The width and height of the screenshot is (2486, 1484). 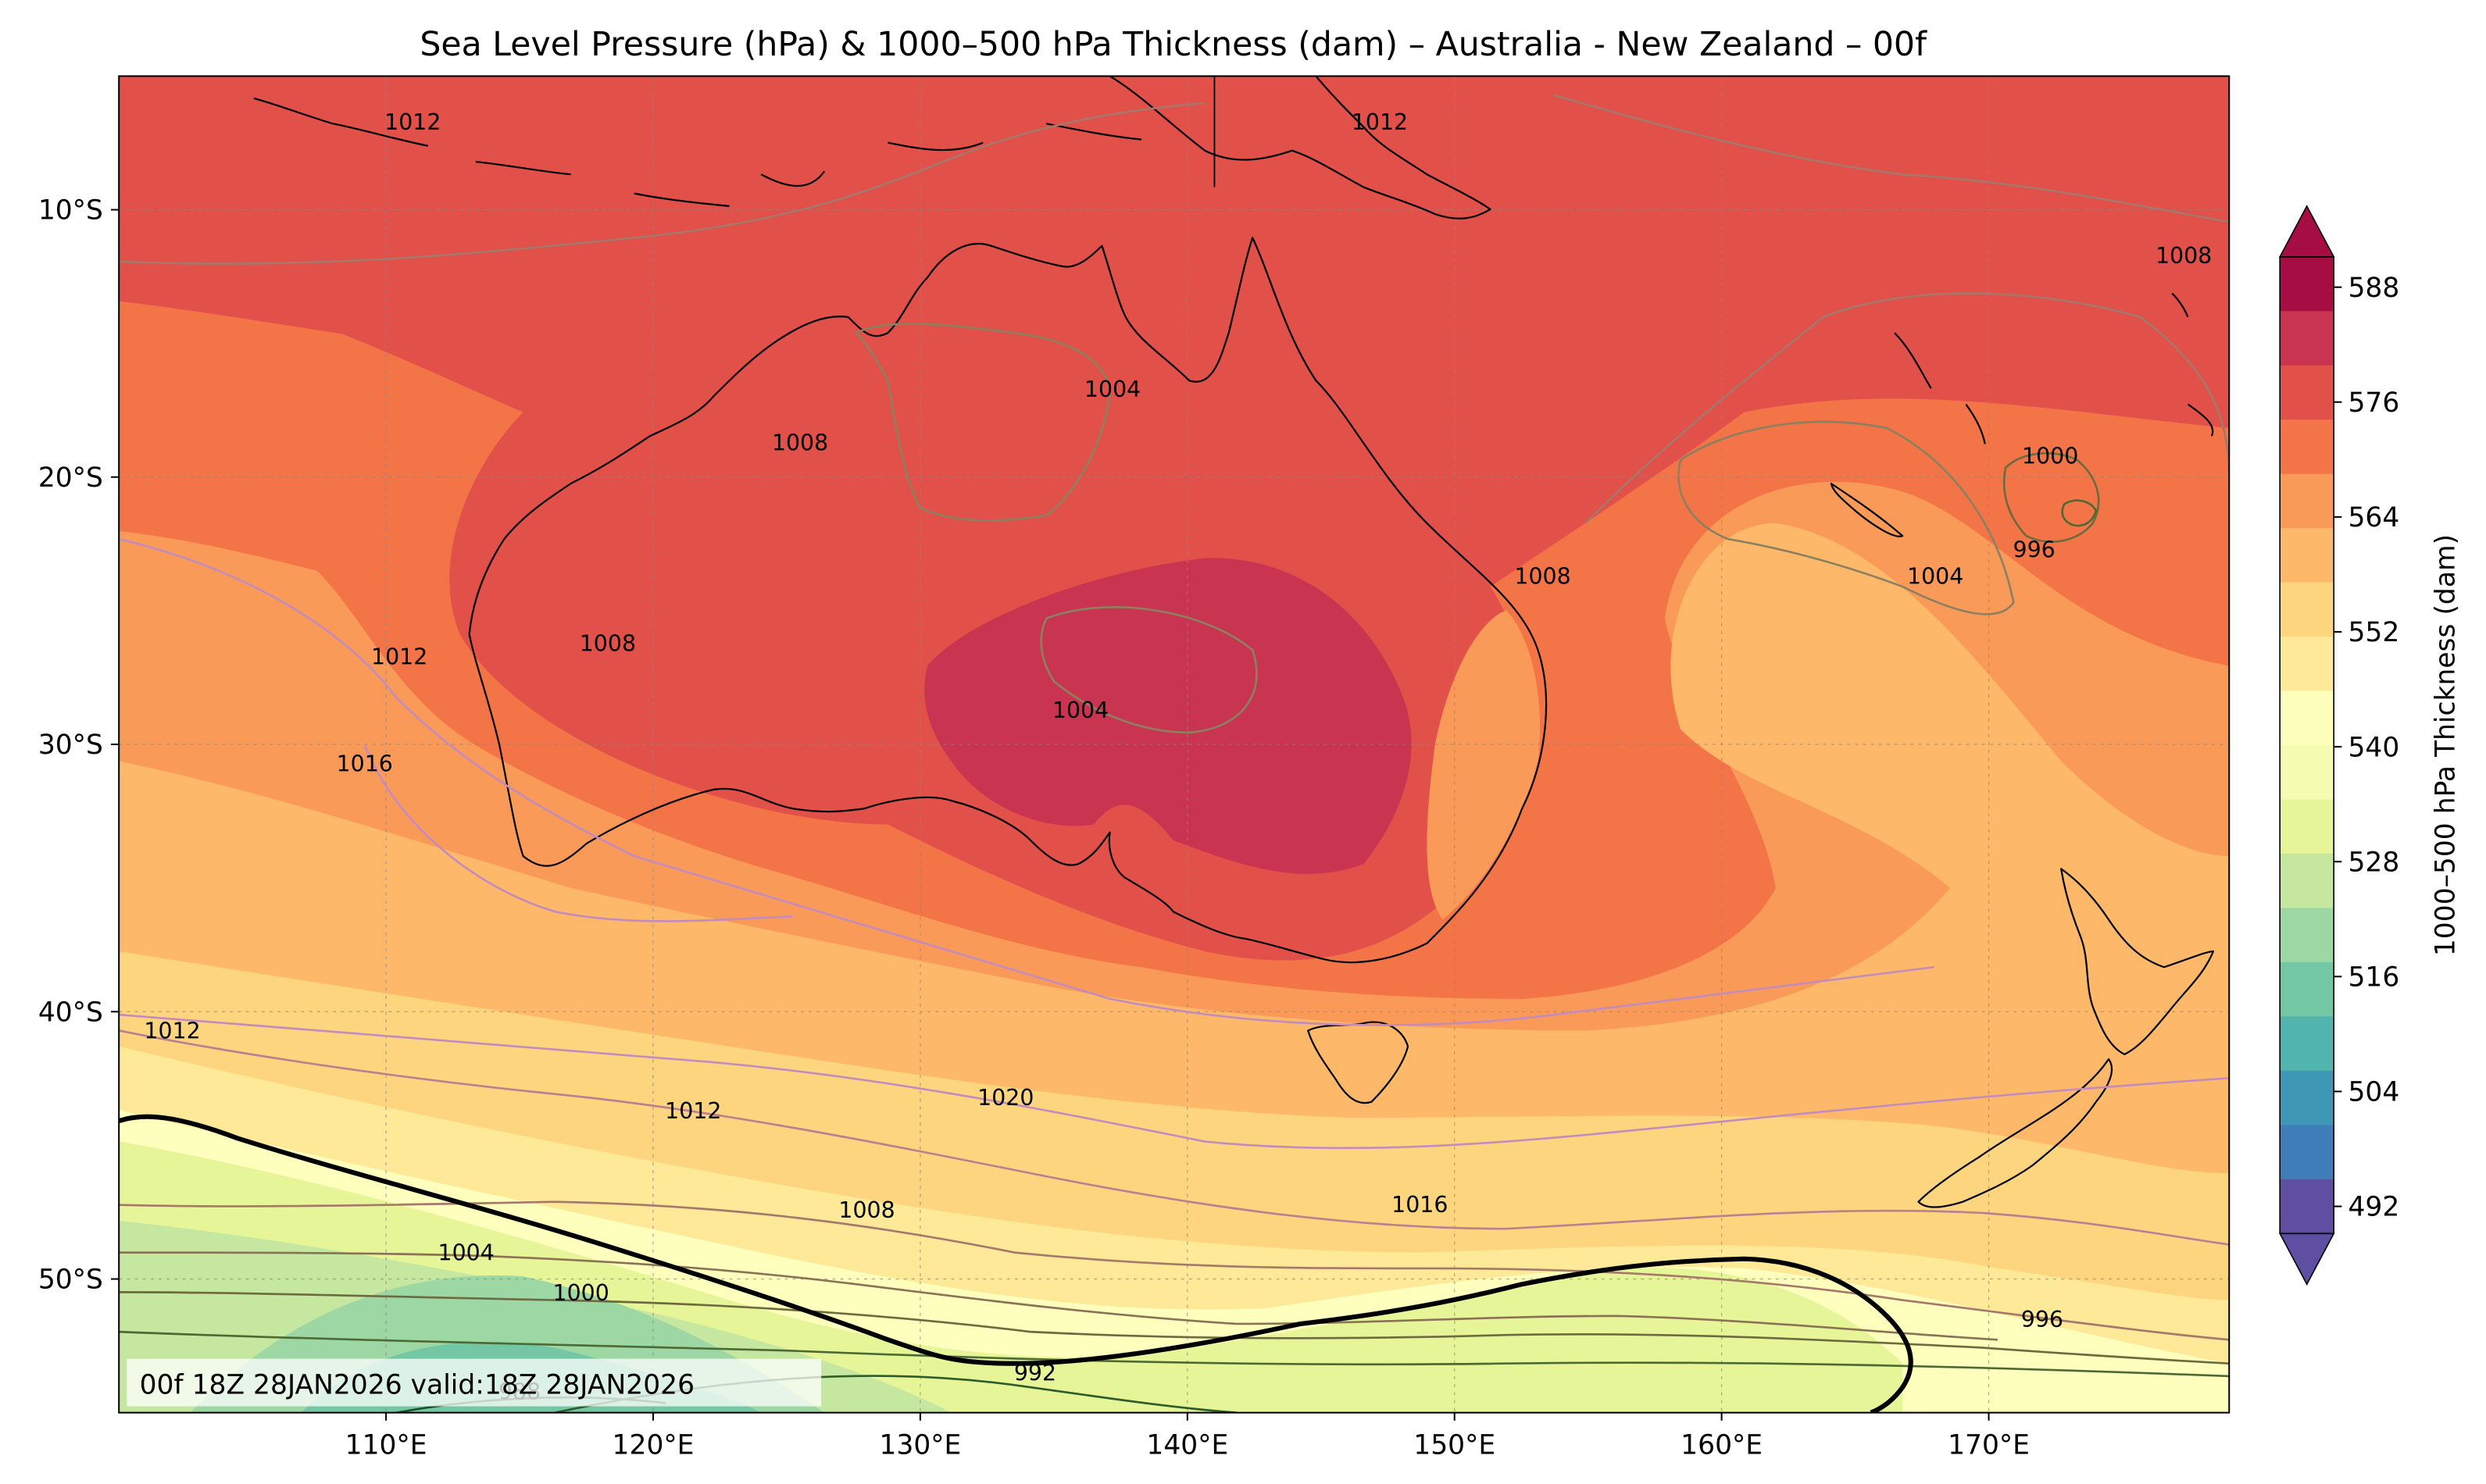 I want to click on lat-tick-label: 40°S, so click(x=70, y=1012).